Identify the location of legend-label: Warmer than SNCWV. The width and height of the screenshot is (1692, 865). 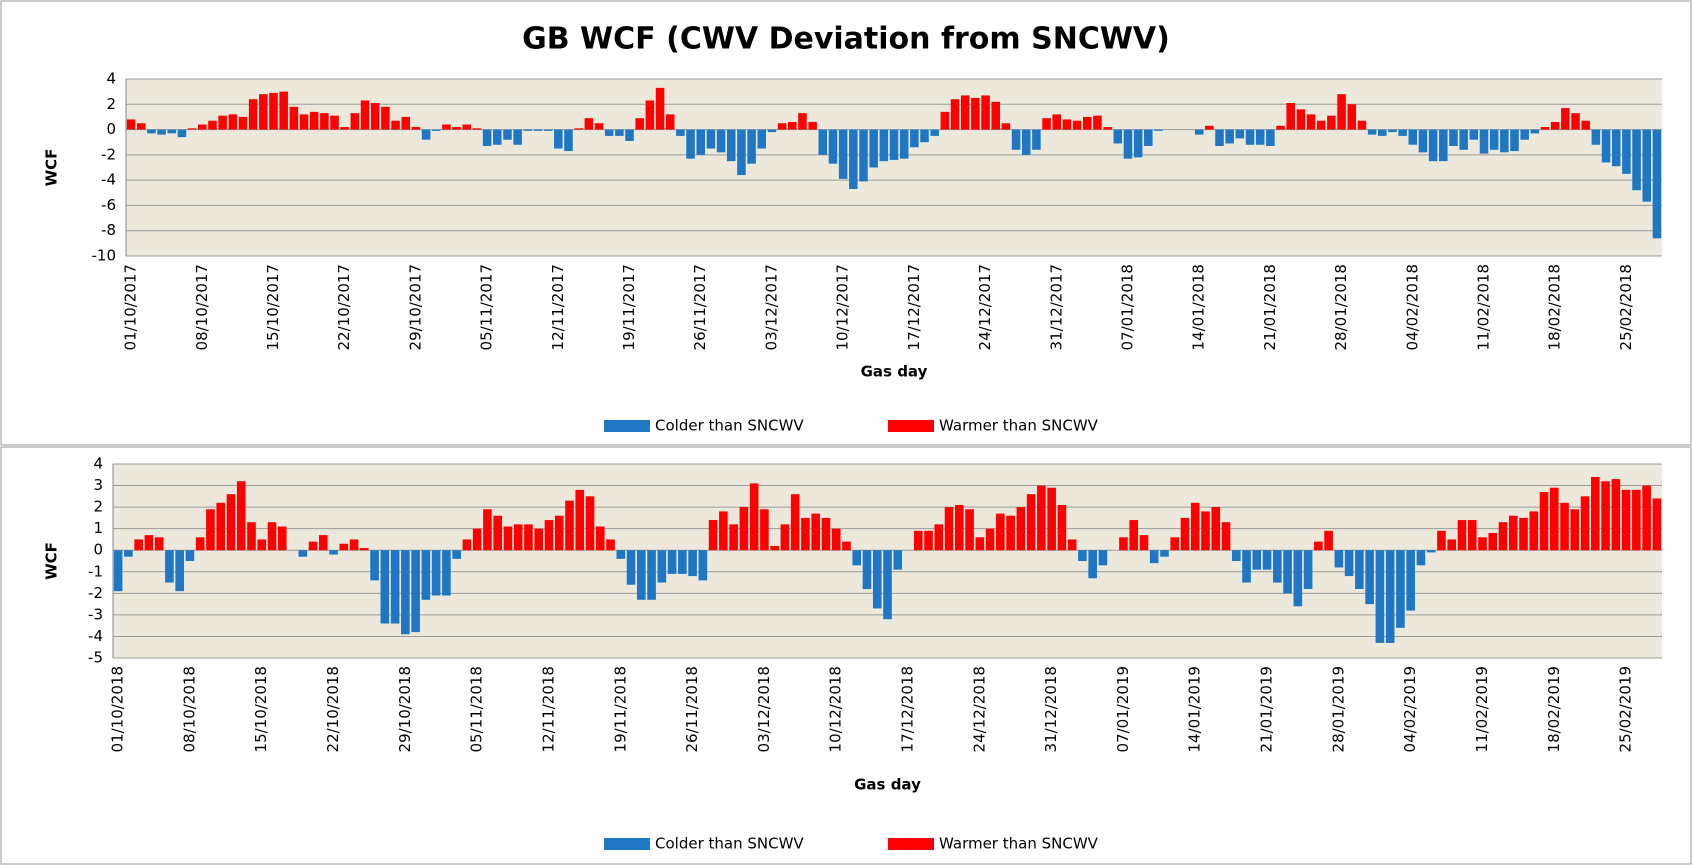
(1019, 426).